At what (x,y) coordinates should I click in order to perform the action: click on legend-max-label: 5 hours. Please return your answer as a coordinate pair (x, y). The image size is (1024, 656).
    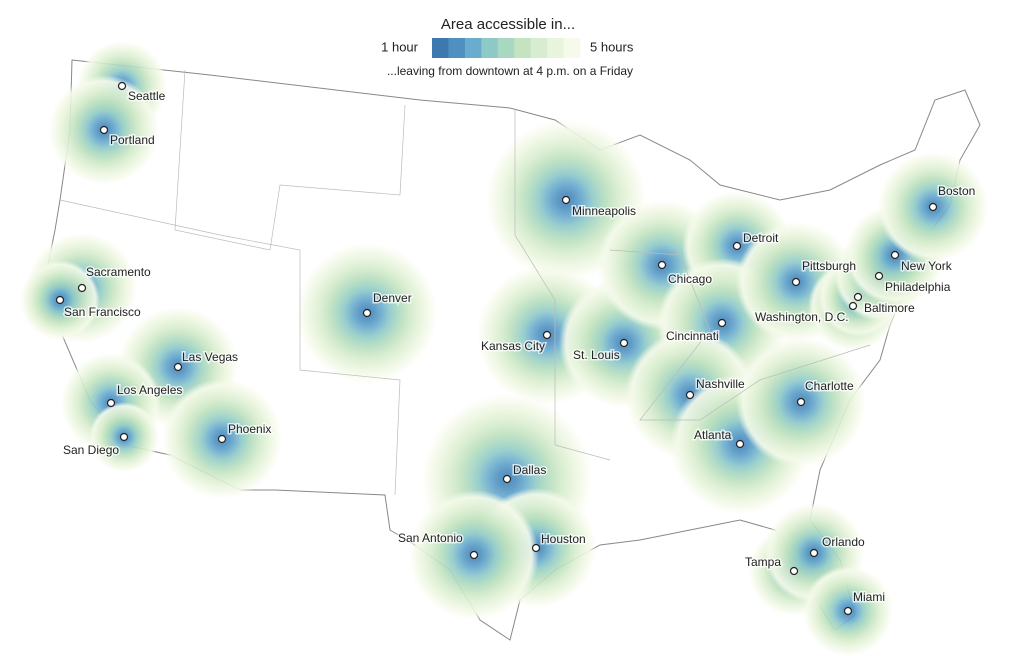
    Looking at the image, I should click on (612, 46).